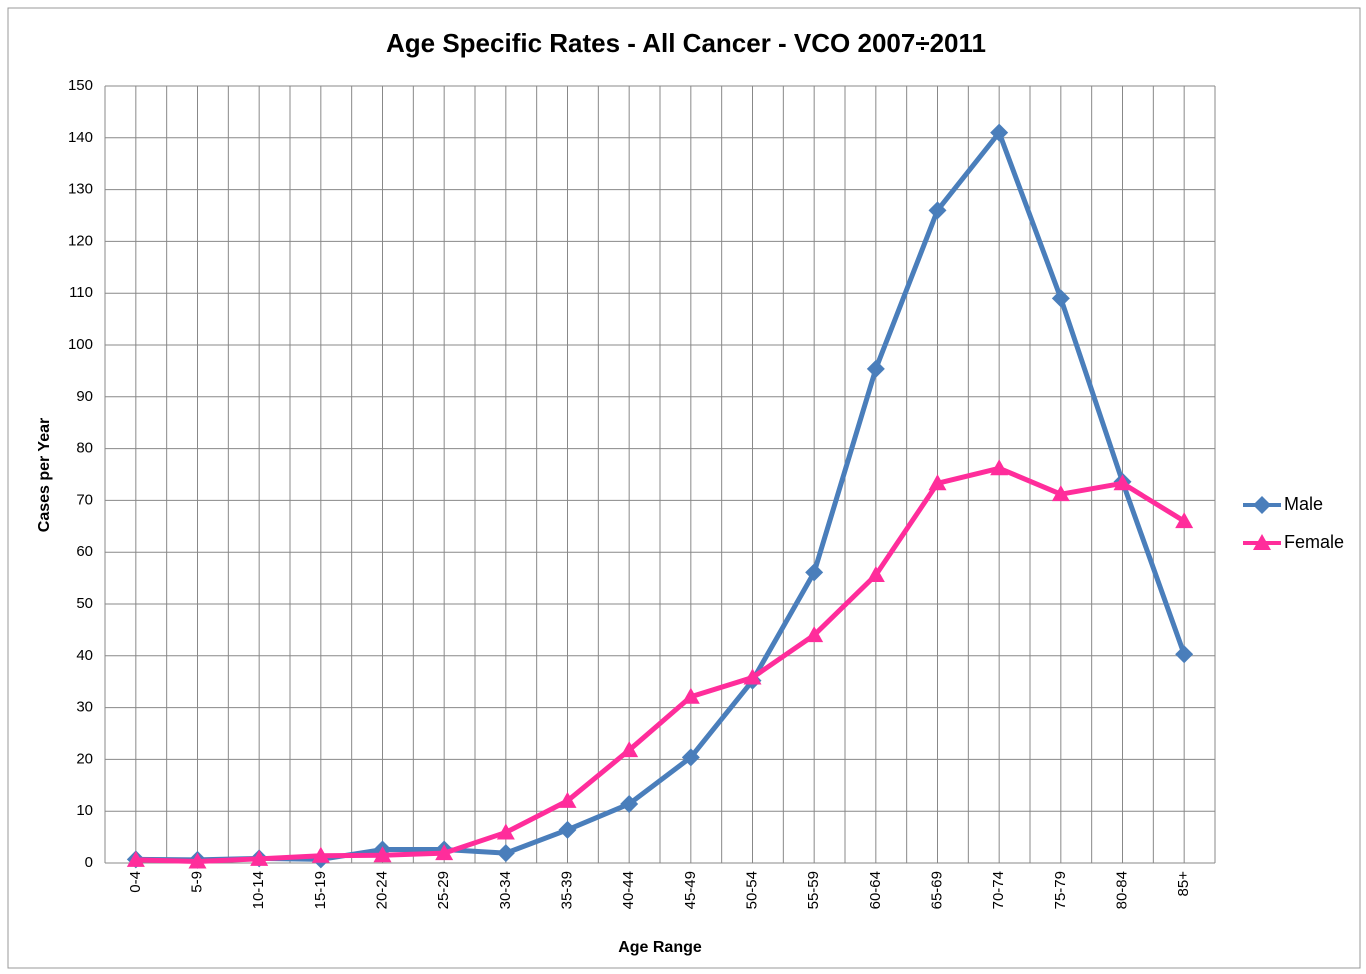 The height and width of the screenshot is (974, 1366). Describe the element at coordinates (1060, 890) in the screenshot. I see `x-tick-label: 75-79` at that location.